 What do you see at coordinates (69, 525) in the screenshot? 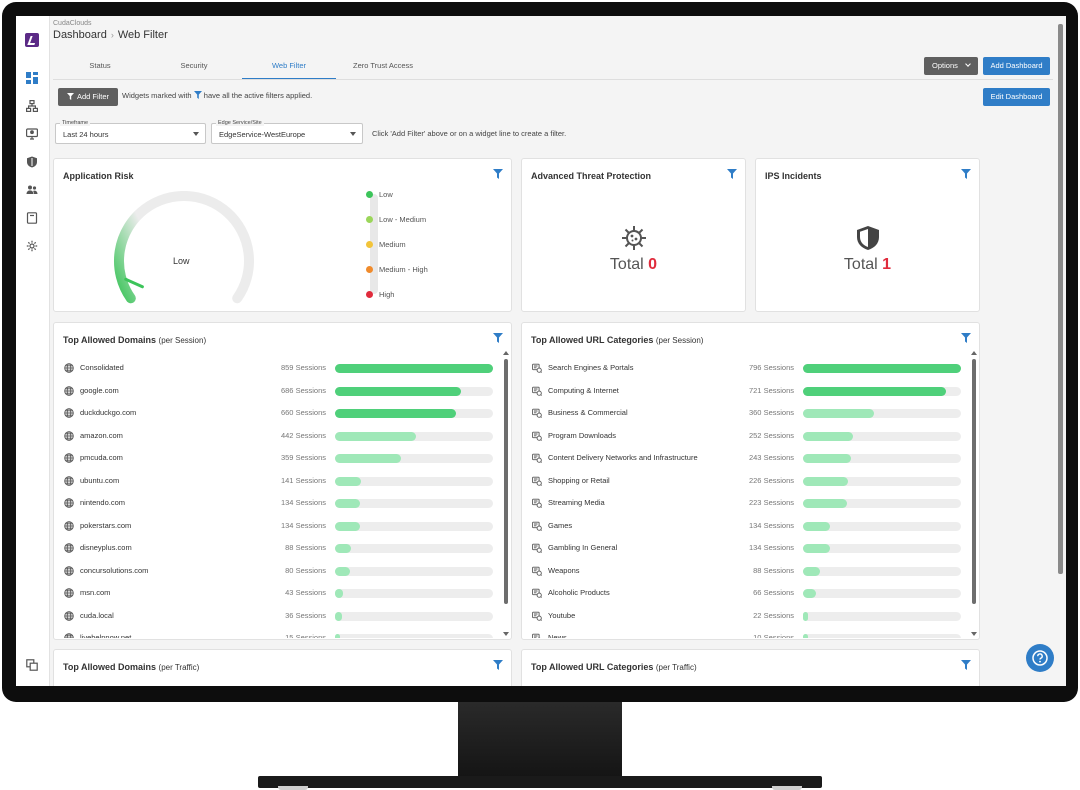
I see `globe-icon` at bounding box center [69, 525].